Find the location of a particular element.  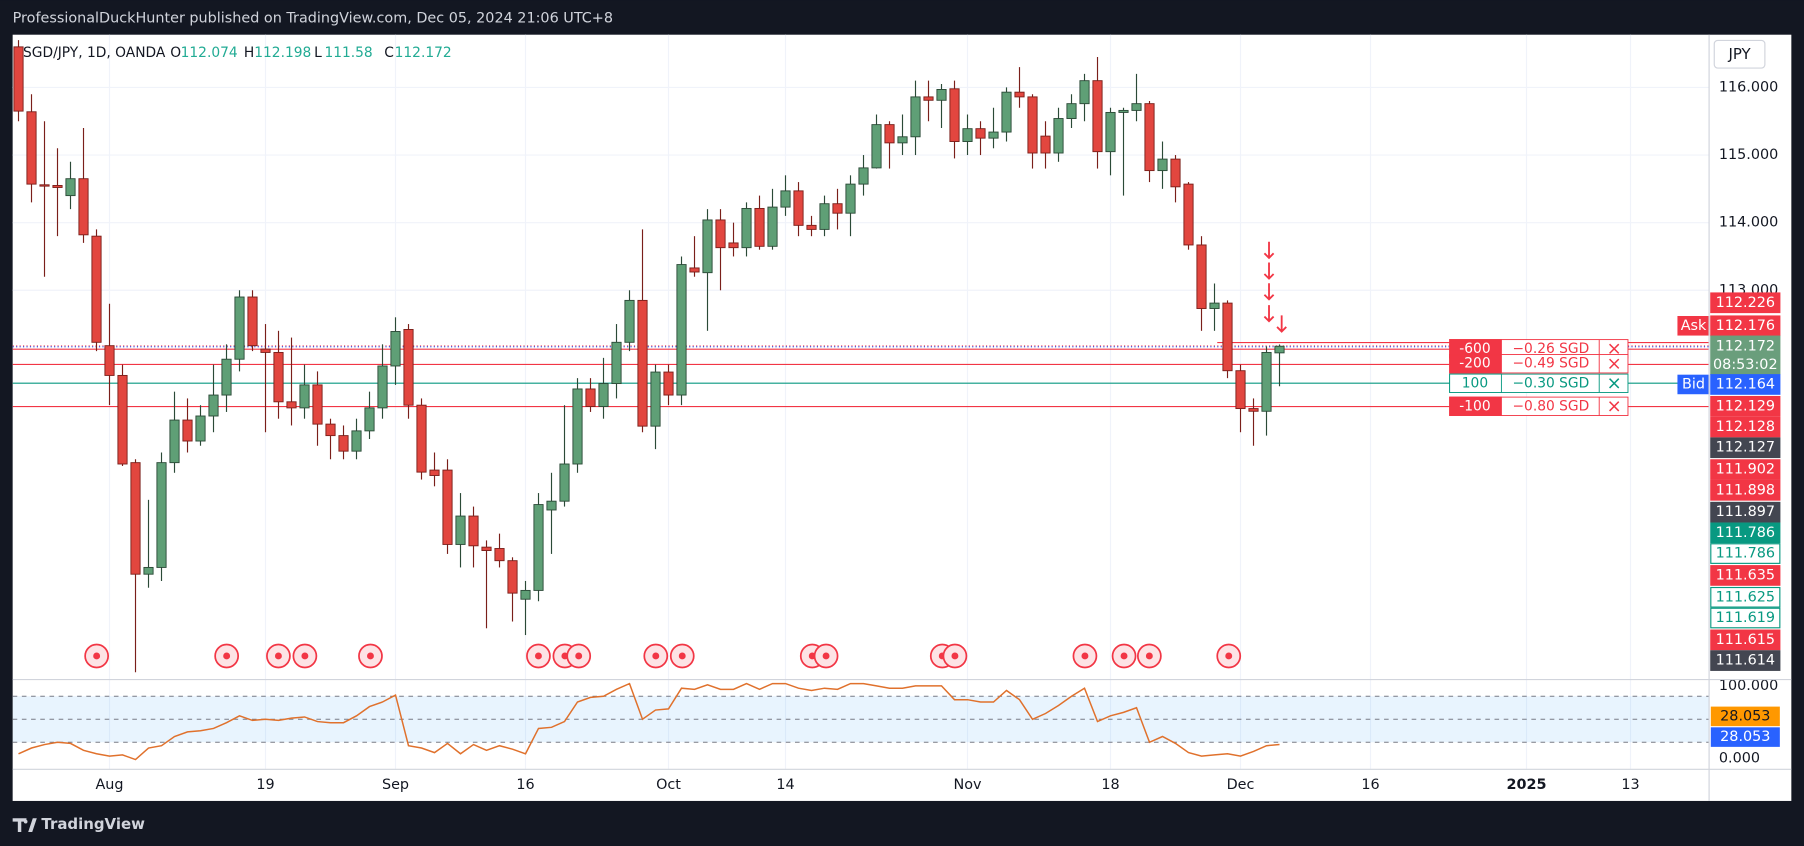

price-label: 111.897 is located at coordinates (1745, 512).